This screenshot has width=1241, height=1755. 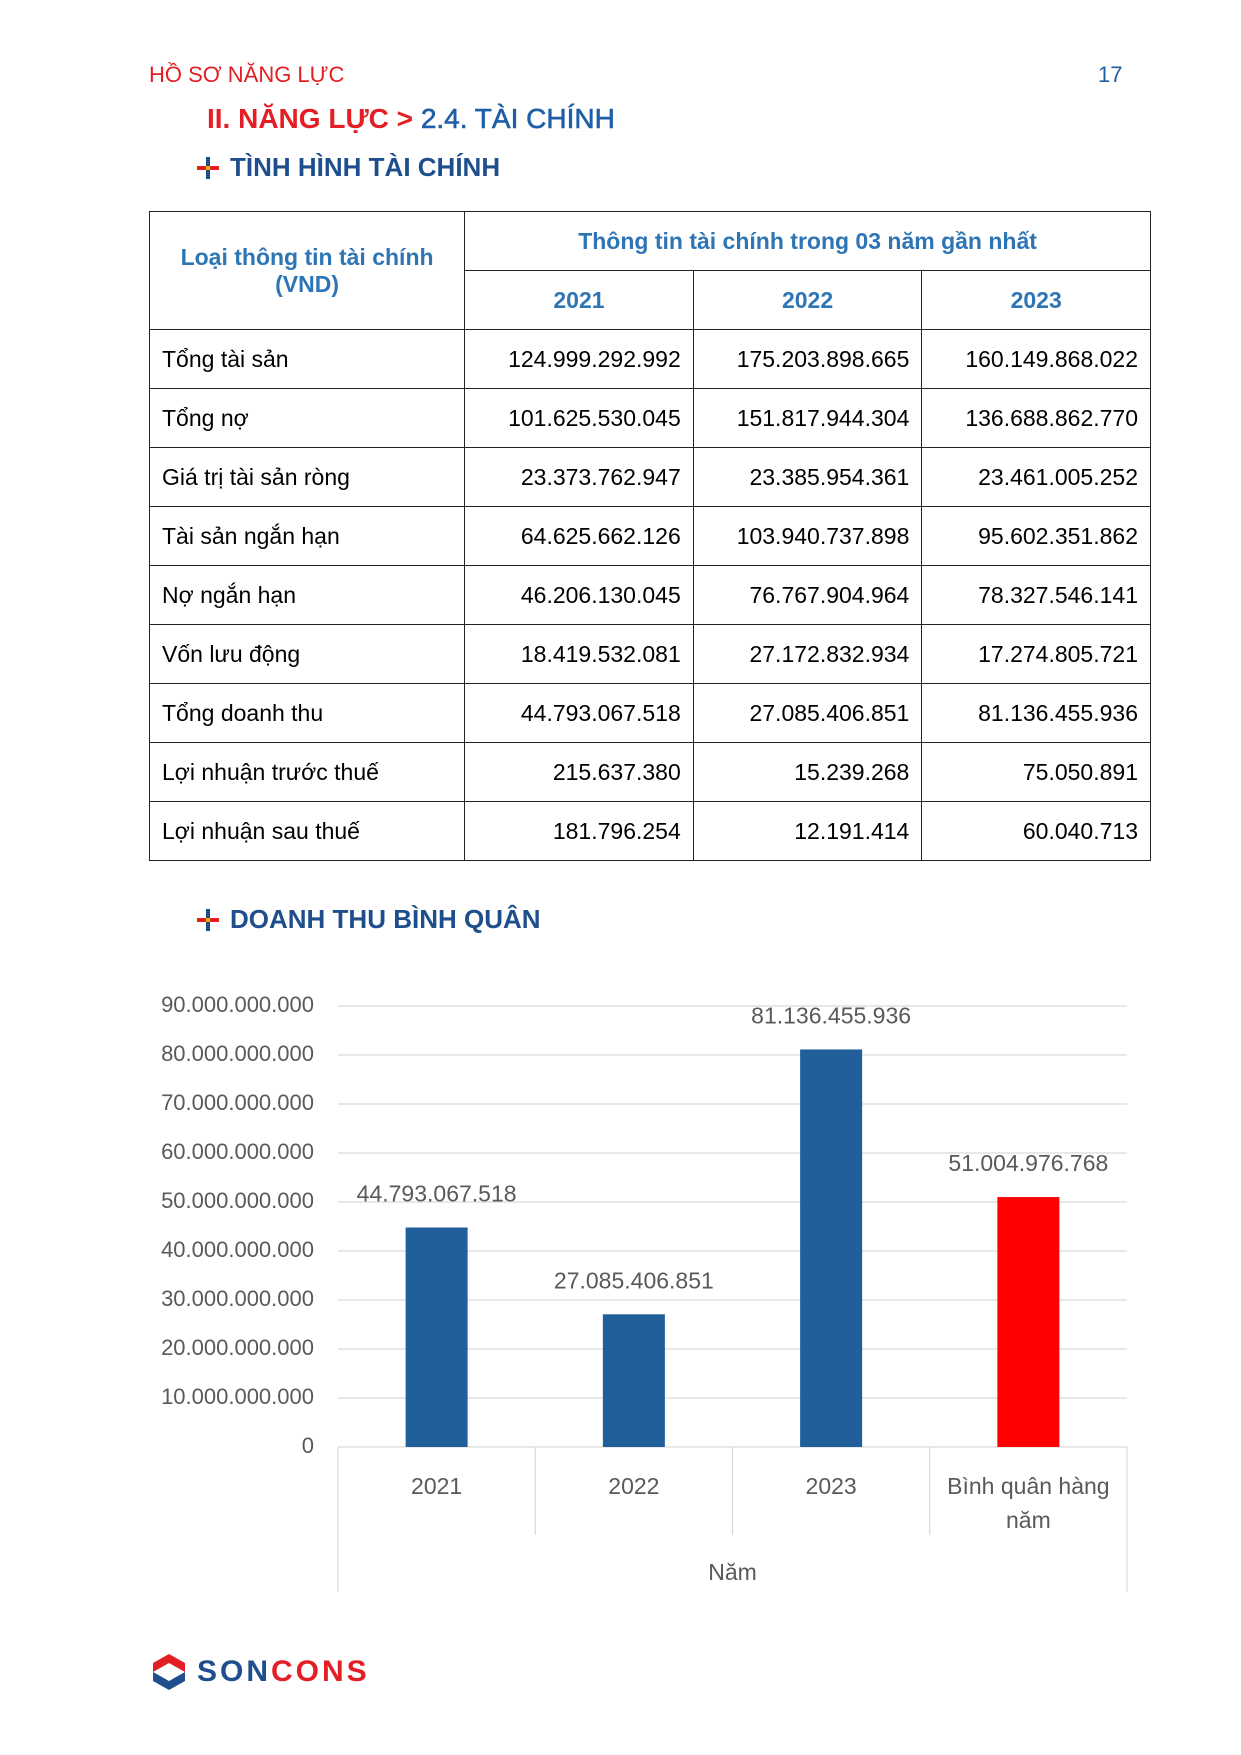 I want to click on table-cell: 27.172.832.934, so click(x=807, y=654).